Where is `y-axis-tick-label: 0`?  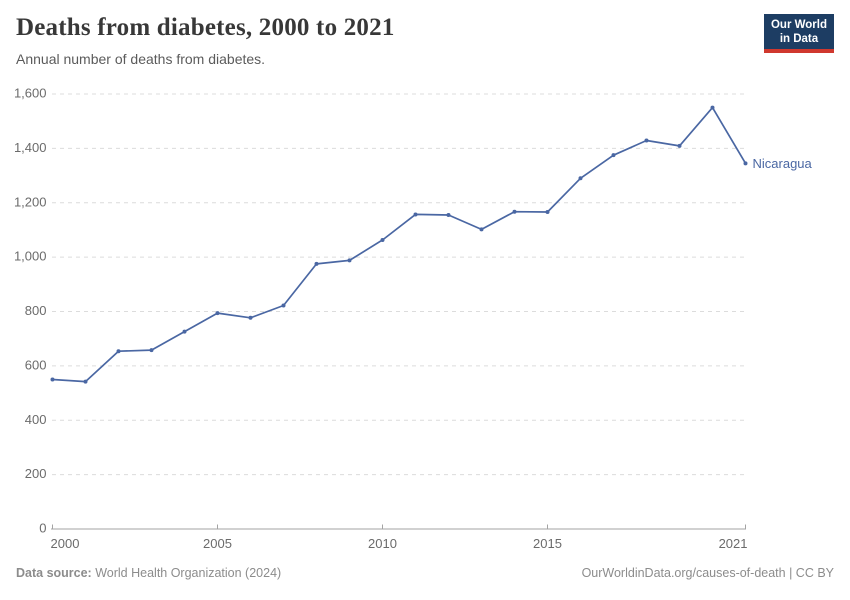
y-axis-tick-label: 0 is located at coordinates (42, 528).